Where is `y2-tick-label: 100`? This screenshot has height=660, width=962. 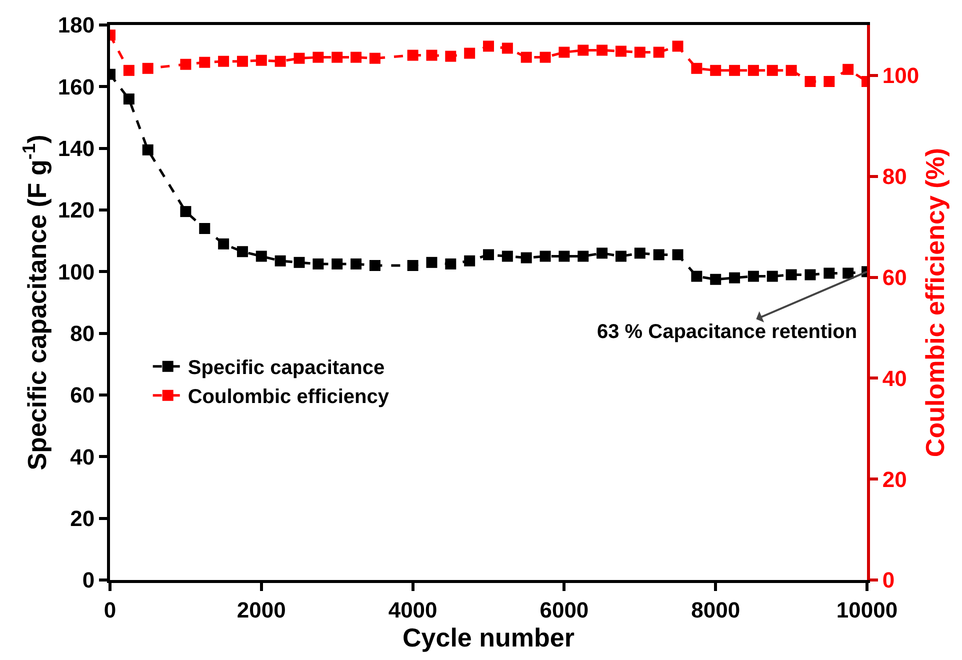 y2-tick-label: 100 is located at coordinates (901, 75).